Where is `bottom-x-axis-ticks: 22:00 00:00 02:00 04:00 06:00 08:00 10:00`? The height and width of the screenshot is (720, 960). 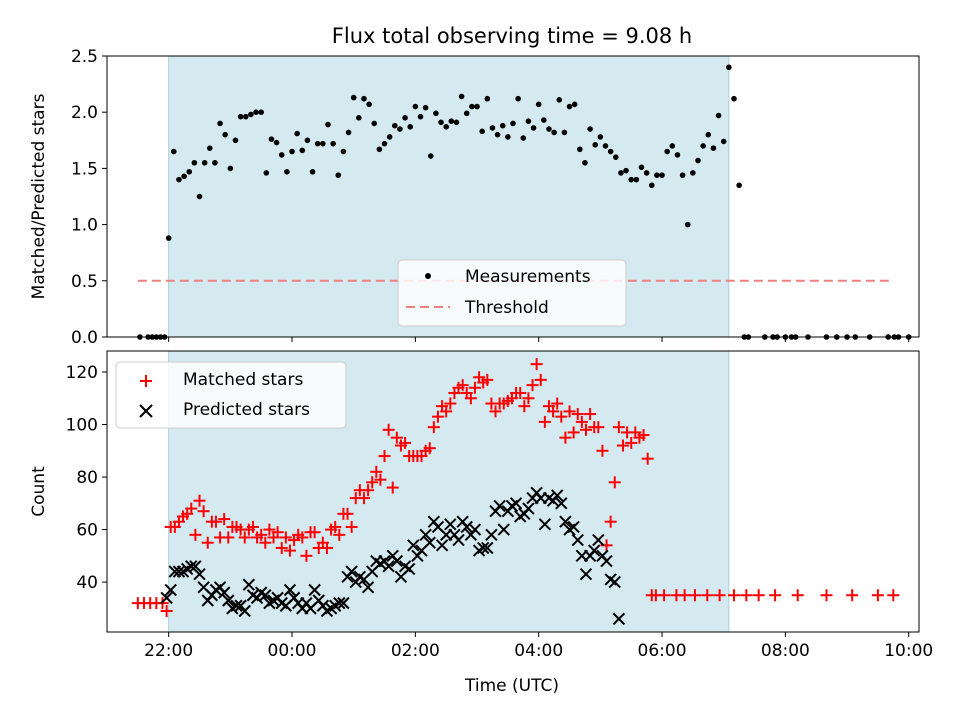
bottom-x-axis-ticks: 22:00 00:00 02:00 04:00 06:00 08:00 10:00 is located at coordinates (538, 646).